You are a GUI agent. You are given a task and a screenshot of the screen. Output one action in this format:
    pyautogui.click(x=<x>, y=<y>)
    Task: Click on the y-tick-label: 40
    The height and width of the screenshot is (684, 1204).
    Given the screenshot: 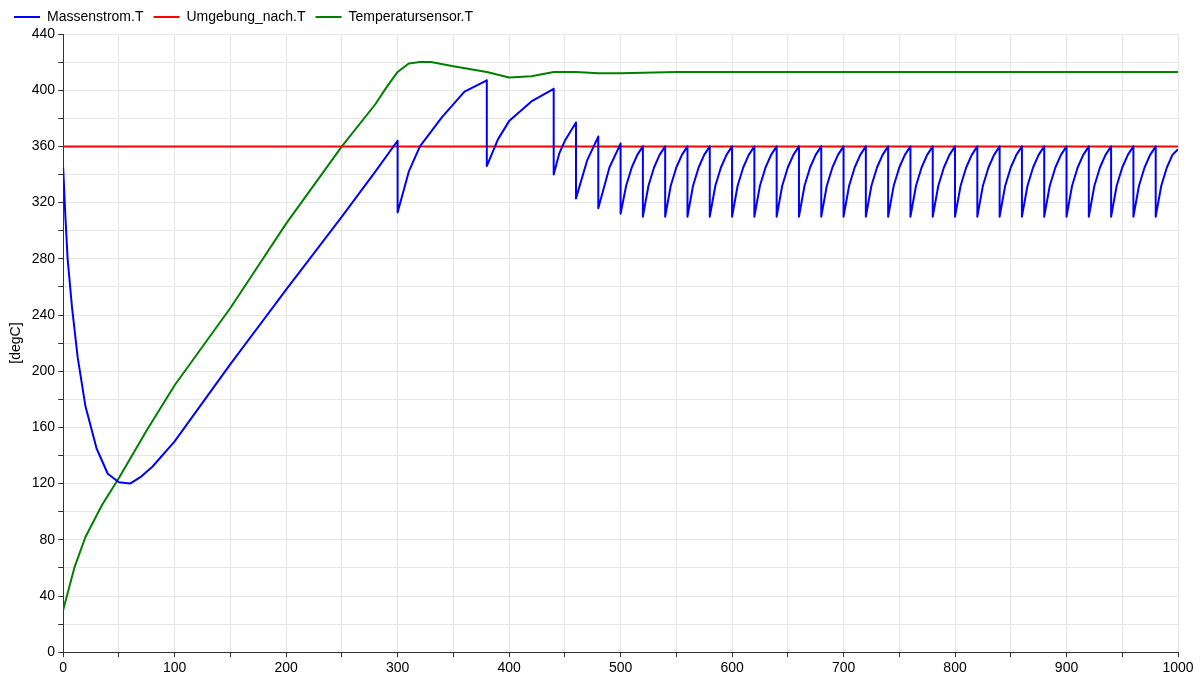 What is the action you would take?
    pyautogui.click(x=47, y=594)
    